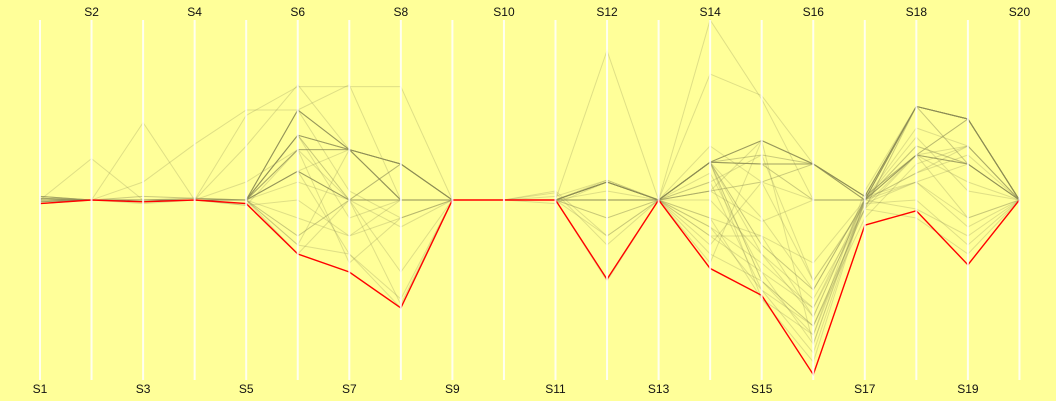 The image size is (1056, 401). Describe the element at coordinates (1020, 12) in the screenshot. I see `axis-label-s20: S20` at that location.